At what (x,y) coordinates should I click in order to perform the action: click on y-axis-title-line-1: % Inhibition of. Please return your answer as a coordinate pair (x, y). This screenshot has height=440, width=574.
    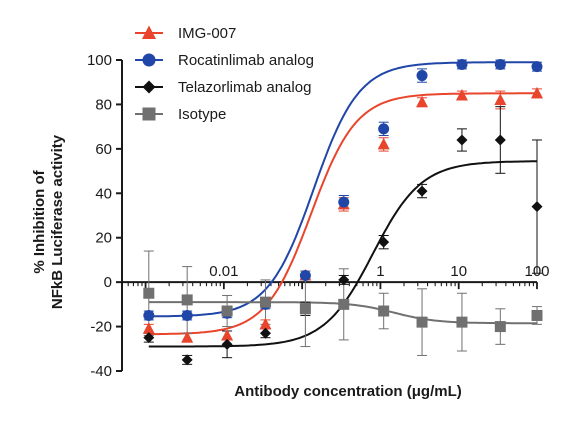
    Looking at the image, I should click on (39, 221).